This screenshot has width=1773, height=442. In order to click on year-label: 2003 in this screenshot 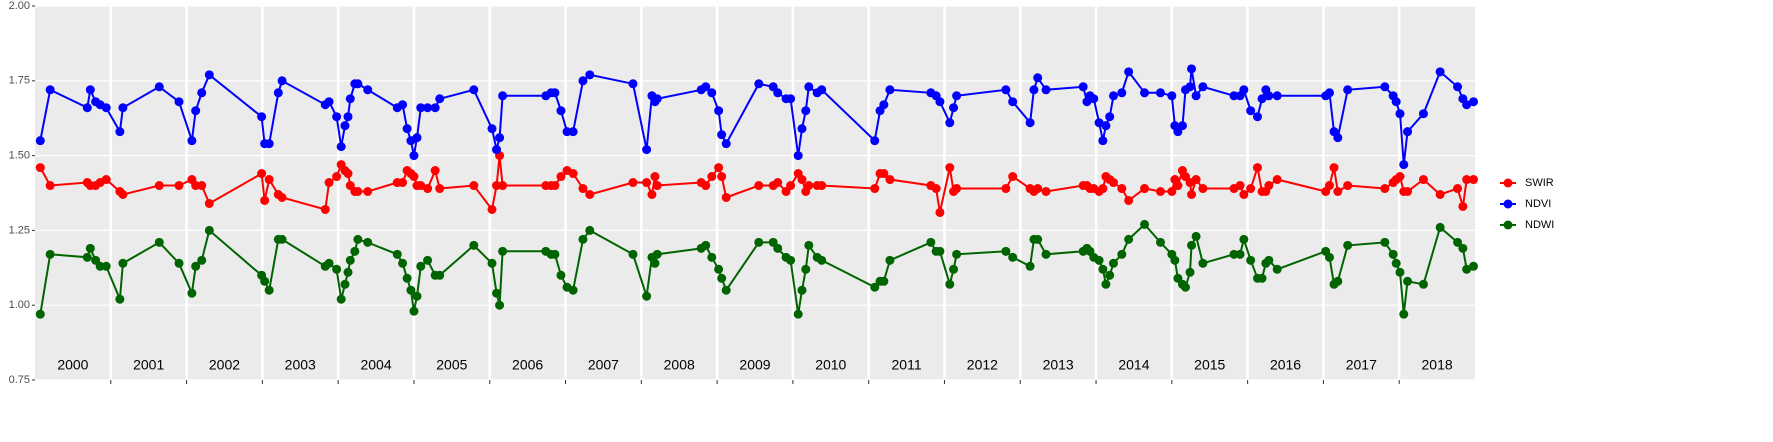, I will do `click(300, 365)`.